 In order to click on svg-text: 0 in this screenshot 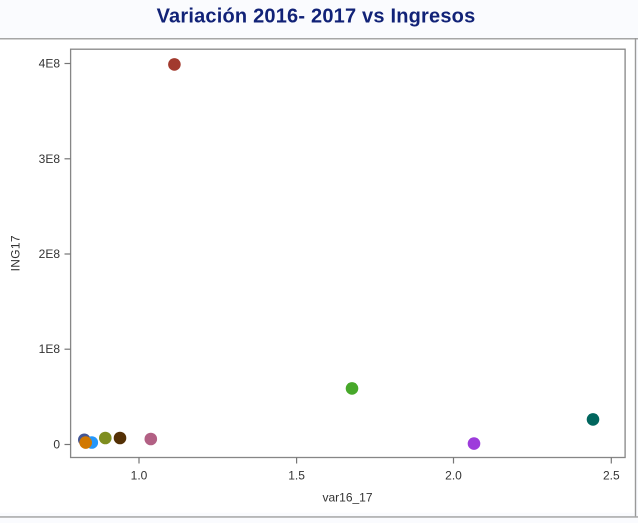, I will do `click(56, 445)`.